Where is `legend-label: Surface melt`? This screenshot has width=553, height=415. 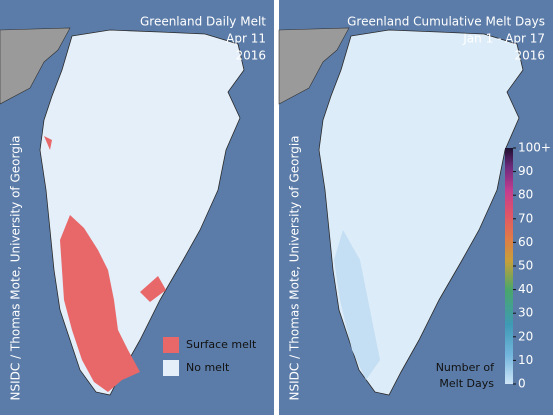 legend-label: Surface melt is located at coordinates (221, 344).